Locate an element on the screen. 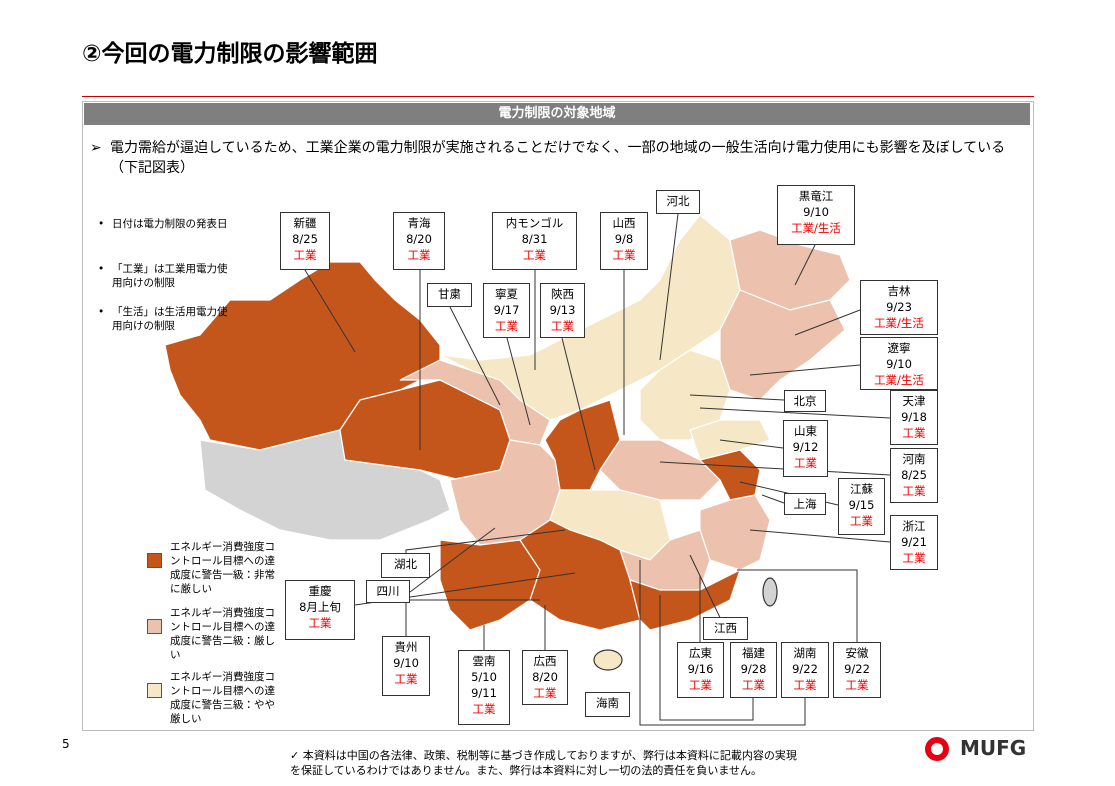 Image resolution: width=1115 pixels, height=786 pixels. region-date: 9/15 is located at coordinates (861, 505).